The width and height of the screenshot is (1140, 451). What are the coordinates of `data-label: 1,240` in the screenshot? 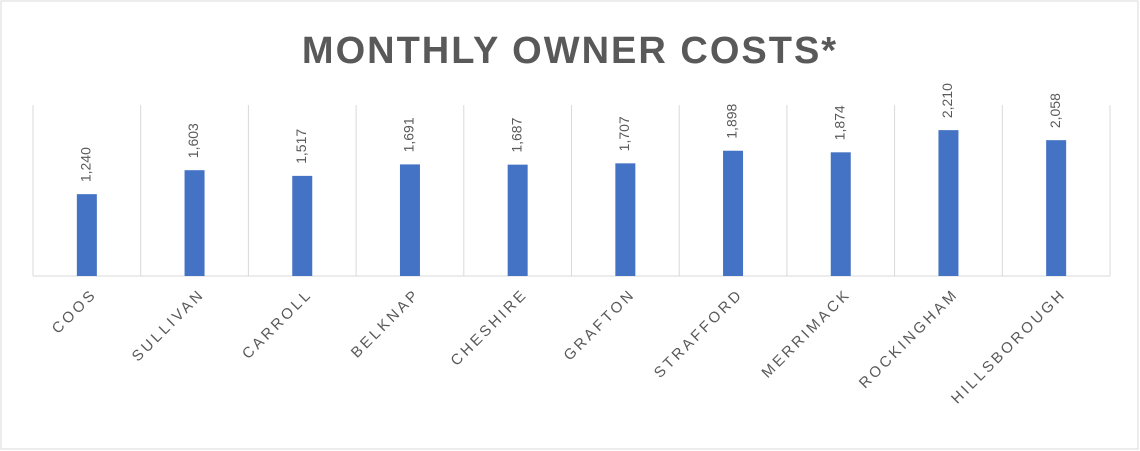 It's located at (86, 164).